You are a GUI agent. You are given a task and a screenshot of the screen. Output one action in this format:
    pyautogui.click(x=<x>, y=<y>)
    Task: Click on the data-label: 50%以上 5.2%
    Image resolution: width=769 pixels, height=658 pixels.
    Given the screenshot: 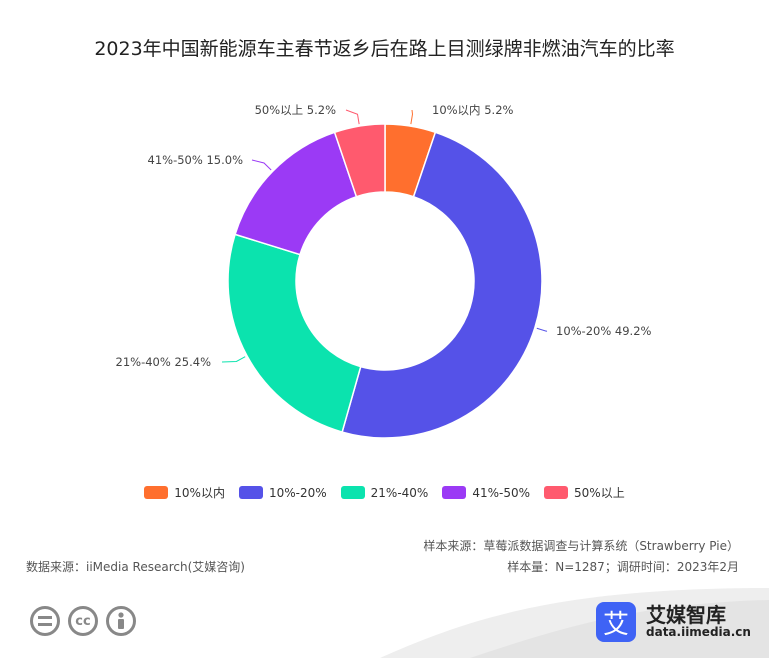 What is the action you would take?
    pyautogui.click(x=296, y=110)
    